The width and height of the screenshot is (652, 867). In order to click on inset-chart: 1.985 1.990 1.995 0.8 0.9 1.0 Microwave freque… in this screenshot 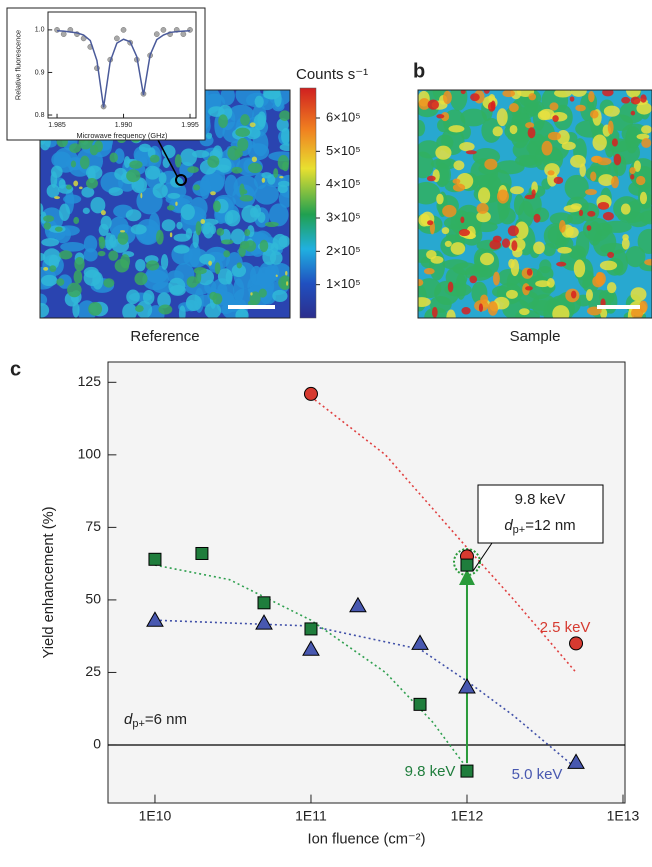, I will do `click(106, 75)`.